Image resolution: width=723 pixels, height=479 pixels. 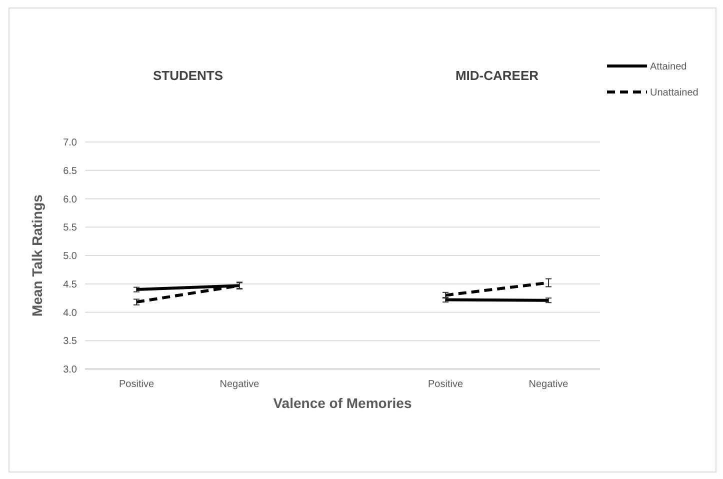 I want to click on legend-label: Unattained, so click(x=674, y=93).